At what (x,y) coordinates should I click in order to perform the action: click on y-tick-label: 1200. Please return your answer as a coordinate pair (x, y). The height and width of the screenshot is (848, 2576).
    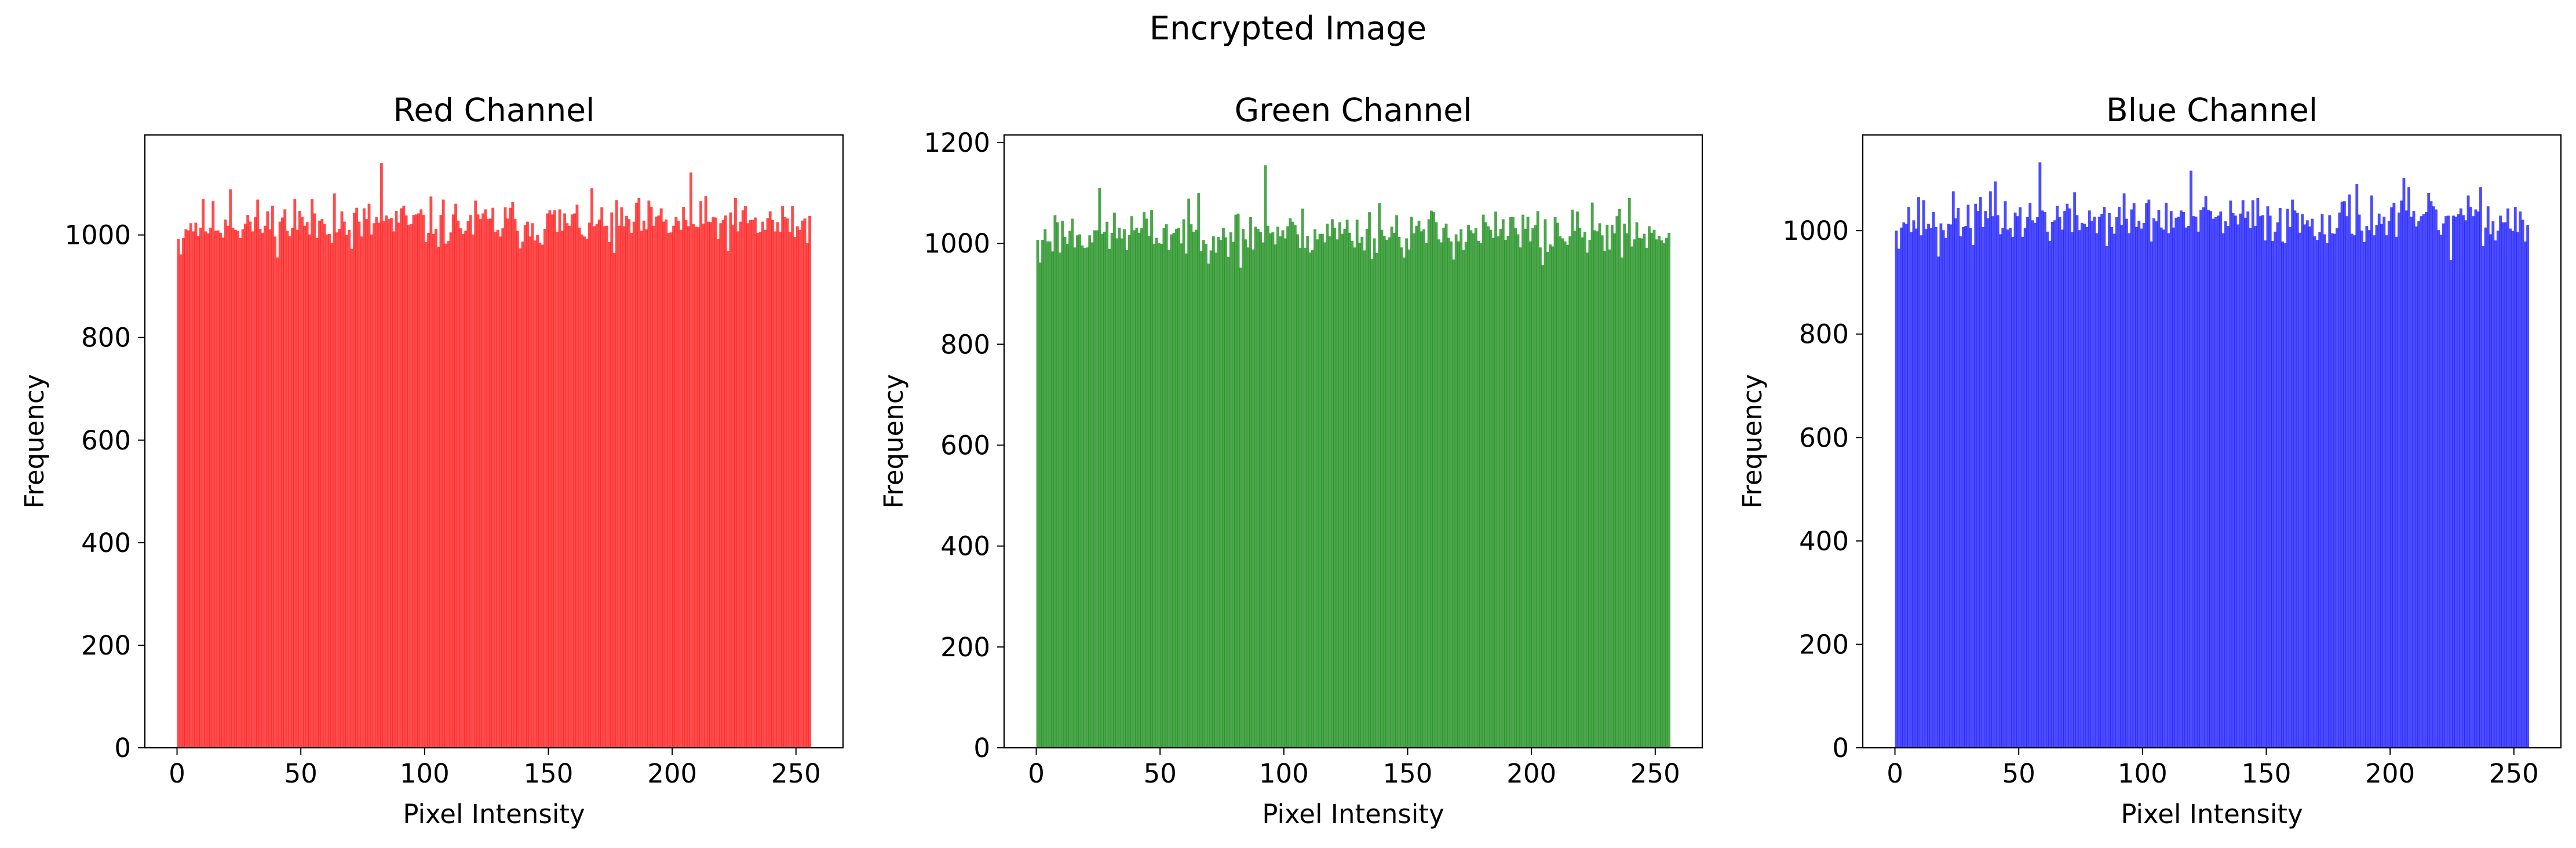
    Looking at the image, I should click on (957, 142).